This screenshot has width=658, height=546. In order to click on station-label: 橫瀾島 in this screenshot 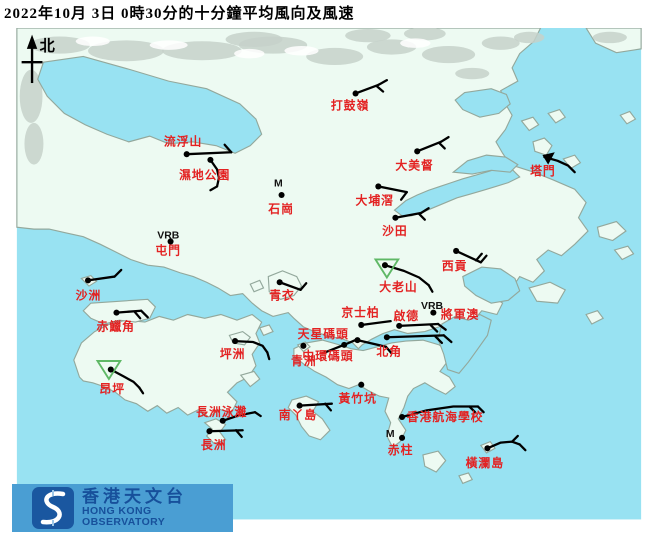, I will do `click(485, 463)`.